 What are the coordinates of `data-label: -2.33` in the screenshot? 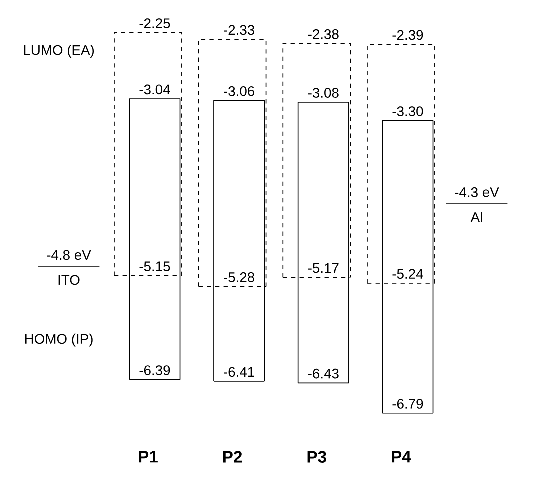 It's located at (239, 31).